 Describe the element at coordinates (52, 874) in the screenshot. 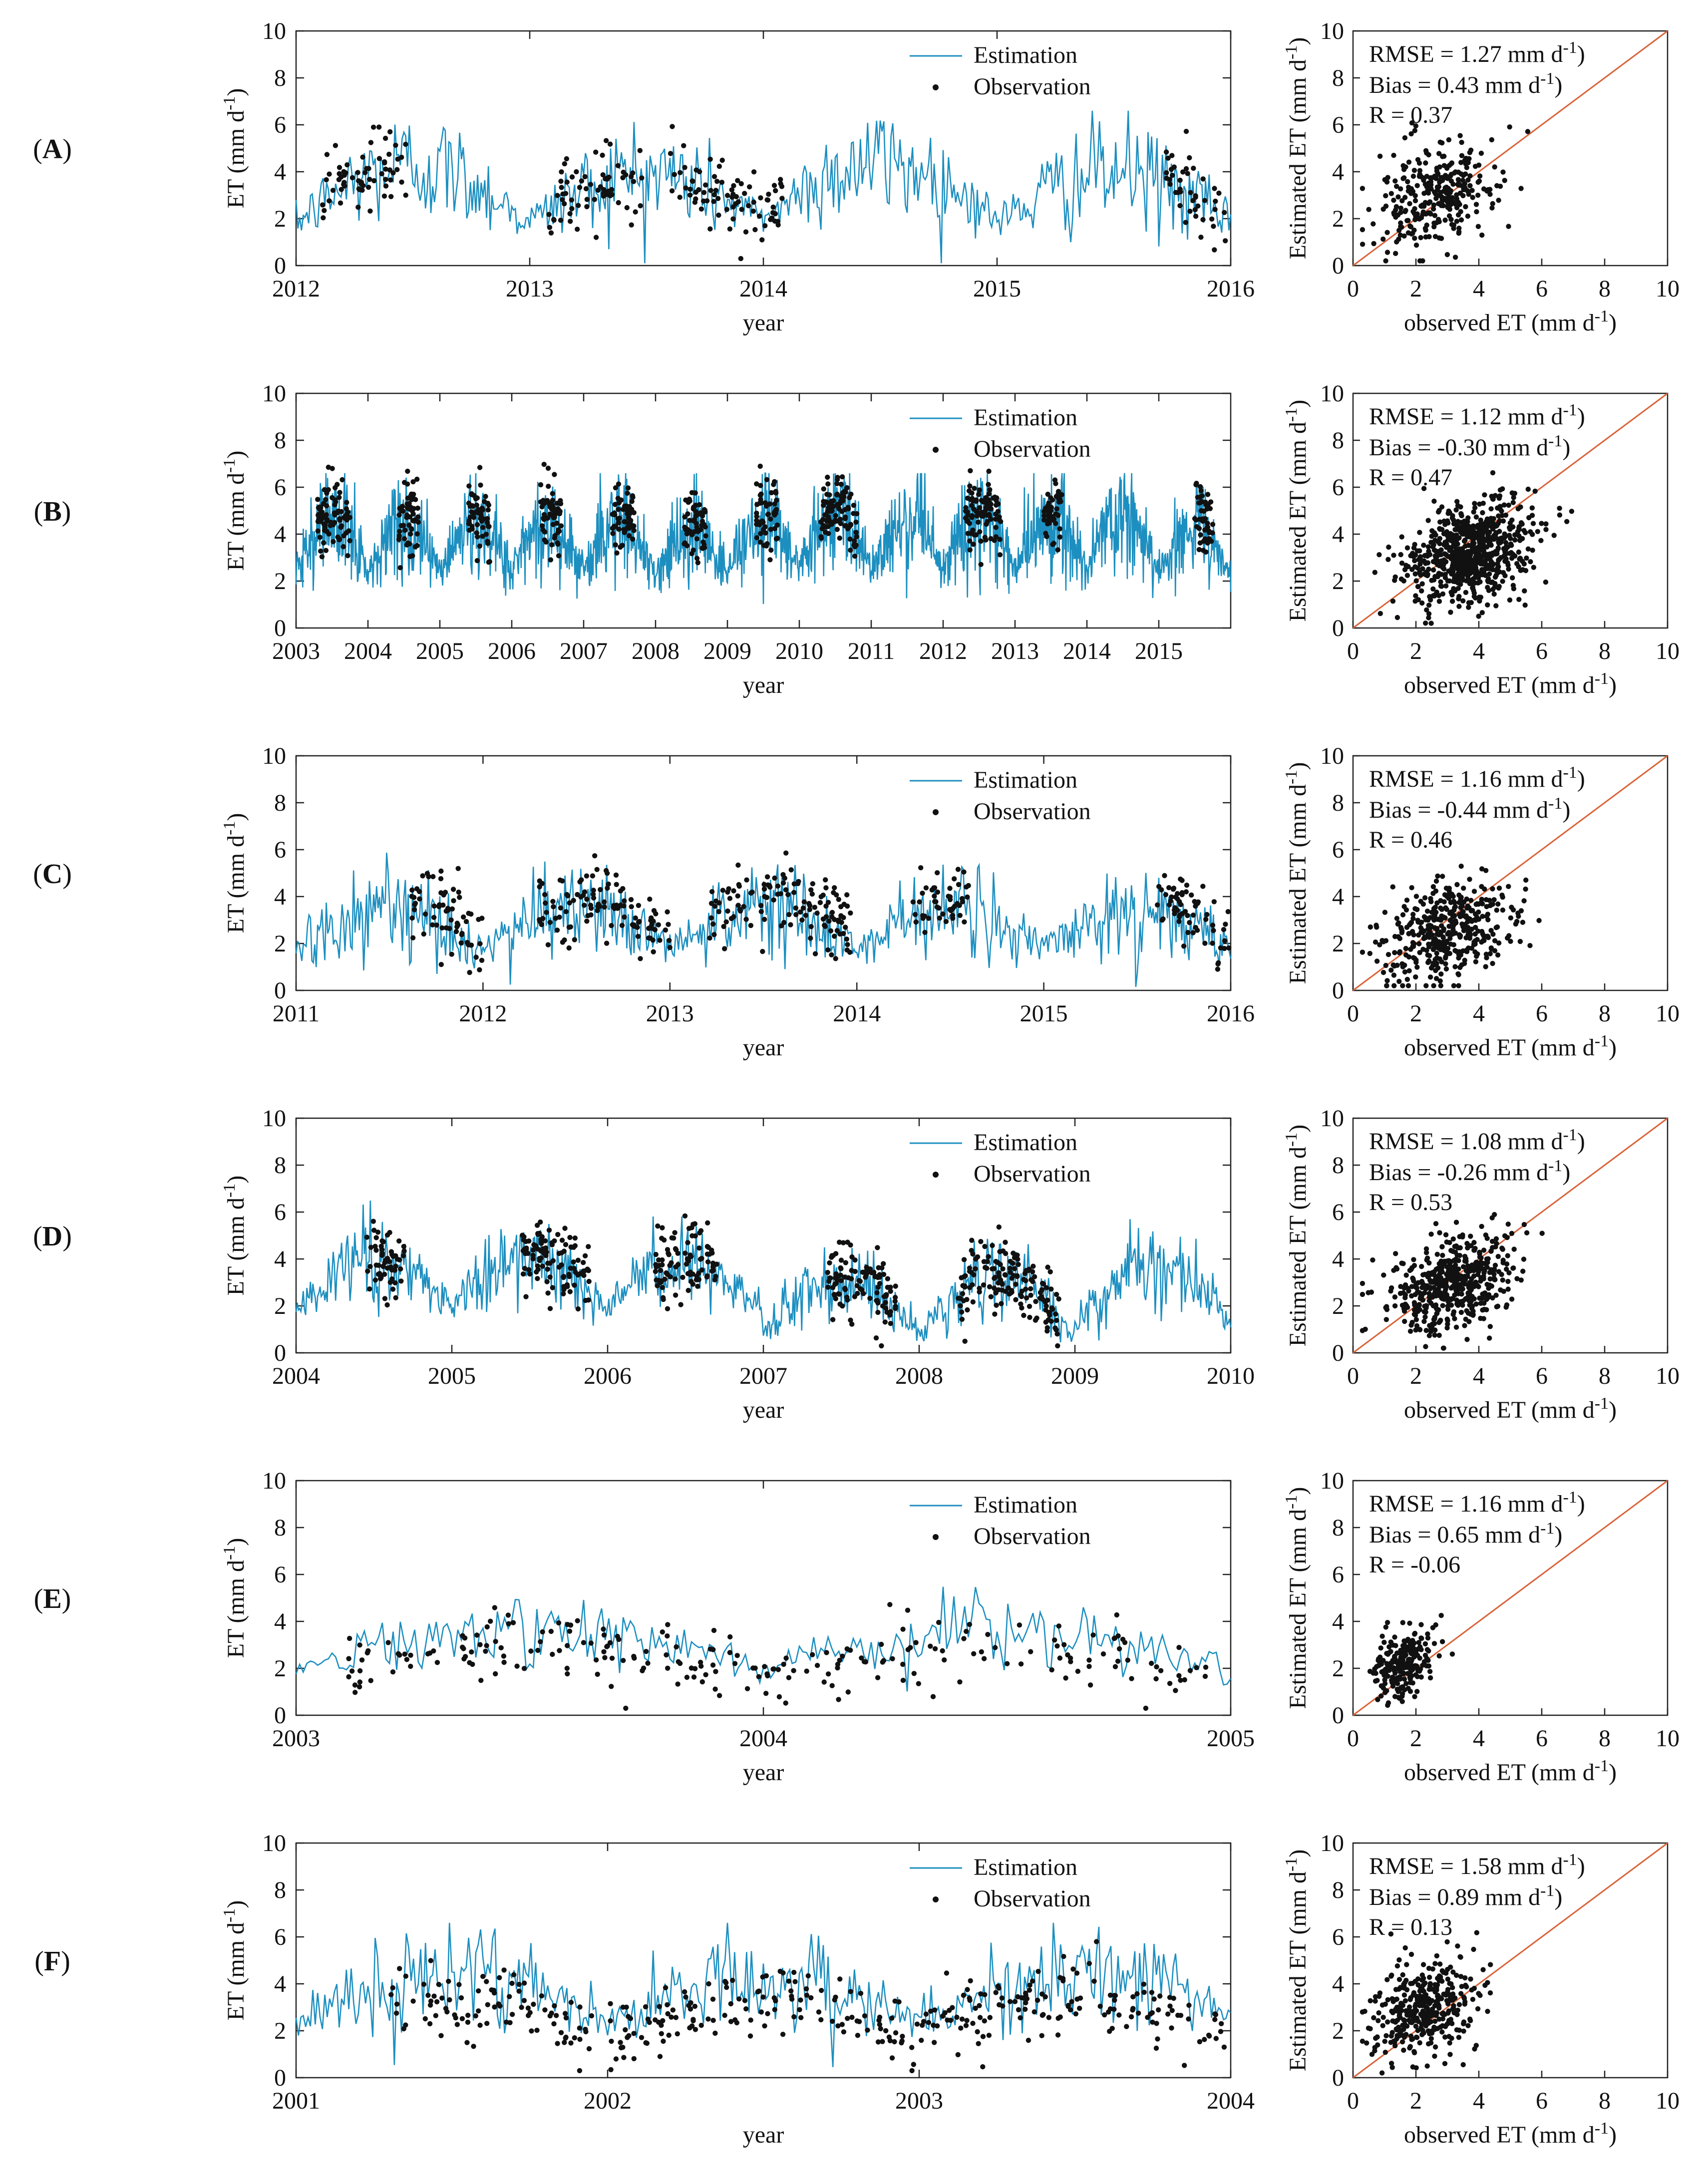

I see `panel-label: (C)` at that location.